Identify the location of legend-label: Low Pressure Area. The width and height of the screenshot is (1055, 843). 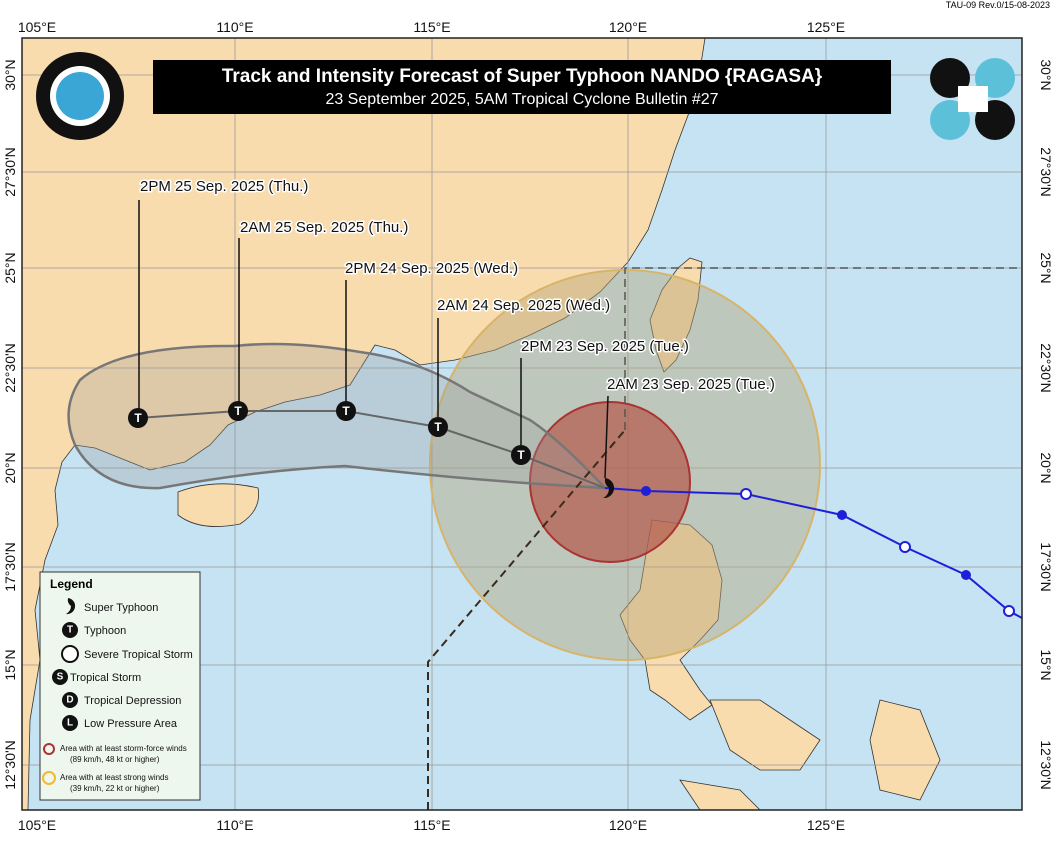
(131, 724).